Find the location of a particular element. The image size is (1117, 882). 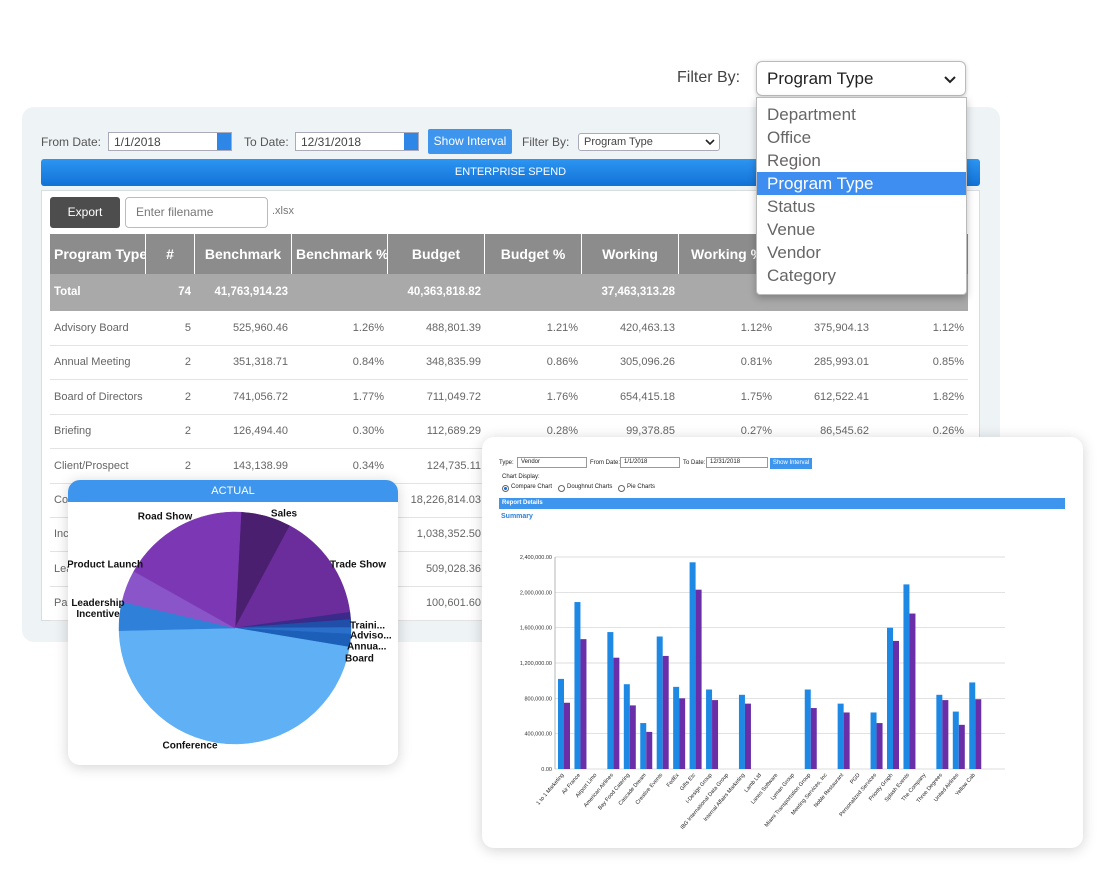

filename-input: Enter filename is located at coordinates (196, 212).